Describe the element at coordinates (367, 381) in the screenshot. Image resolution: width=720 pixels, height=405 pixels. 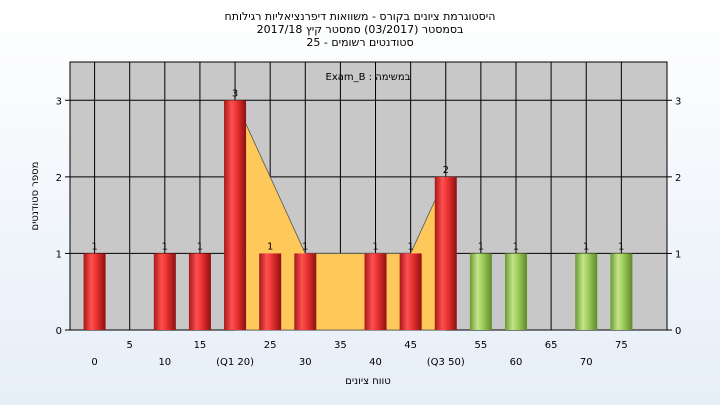
I see `x-axis-title: טווח ציונים` at that location.